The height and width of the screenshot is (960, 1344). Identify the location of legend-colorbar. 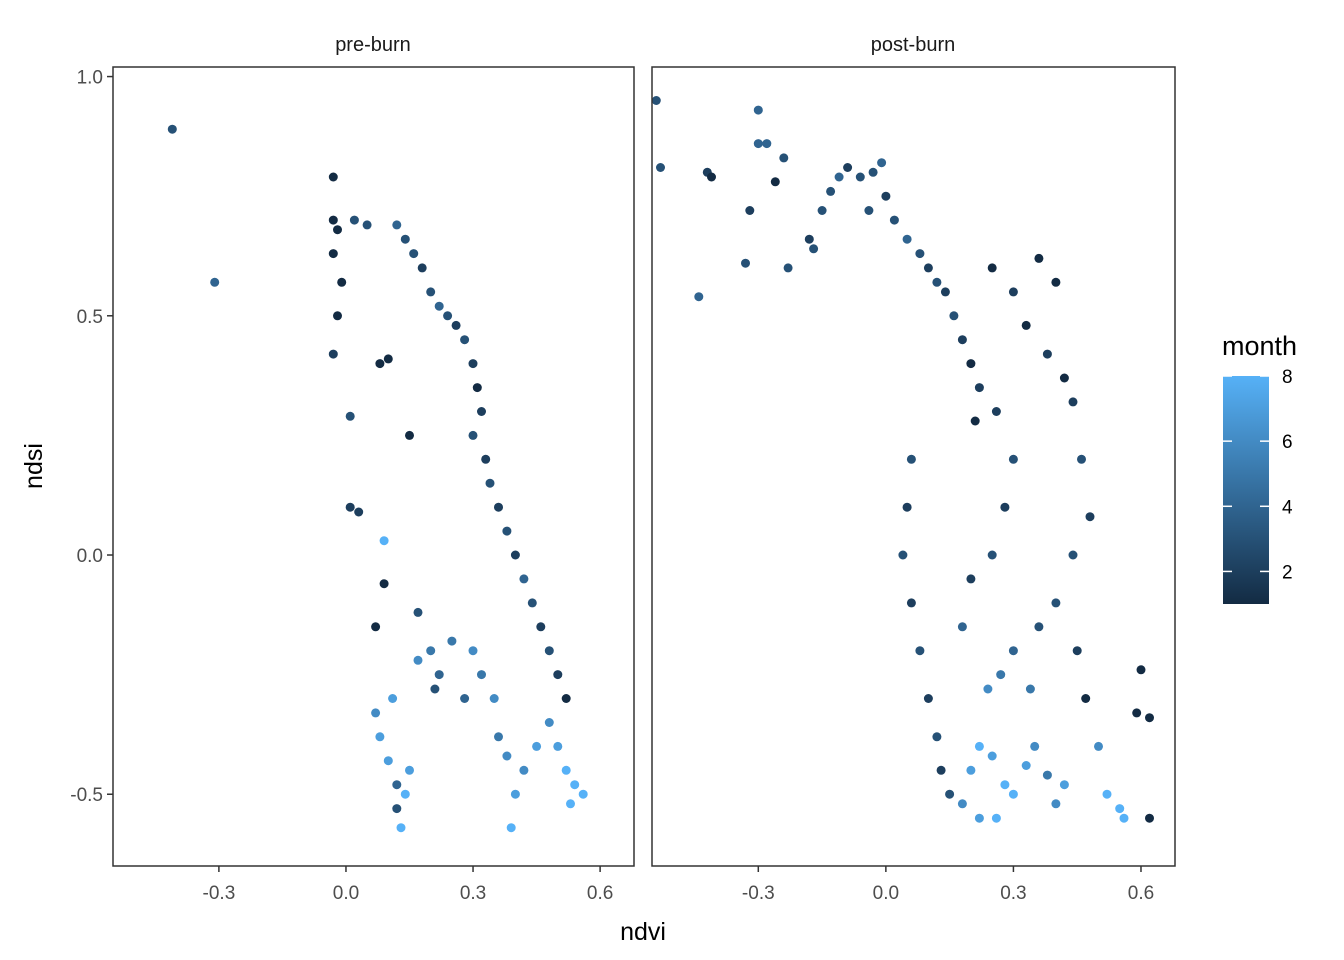
(1246, 490).